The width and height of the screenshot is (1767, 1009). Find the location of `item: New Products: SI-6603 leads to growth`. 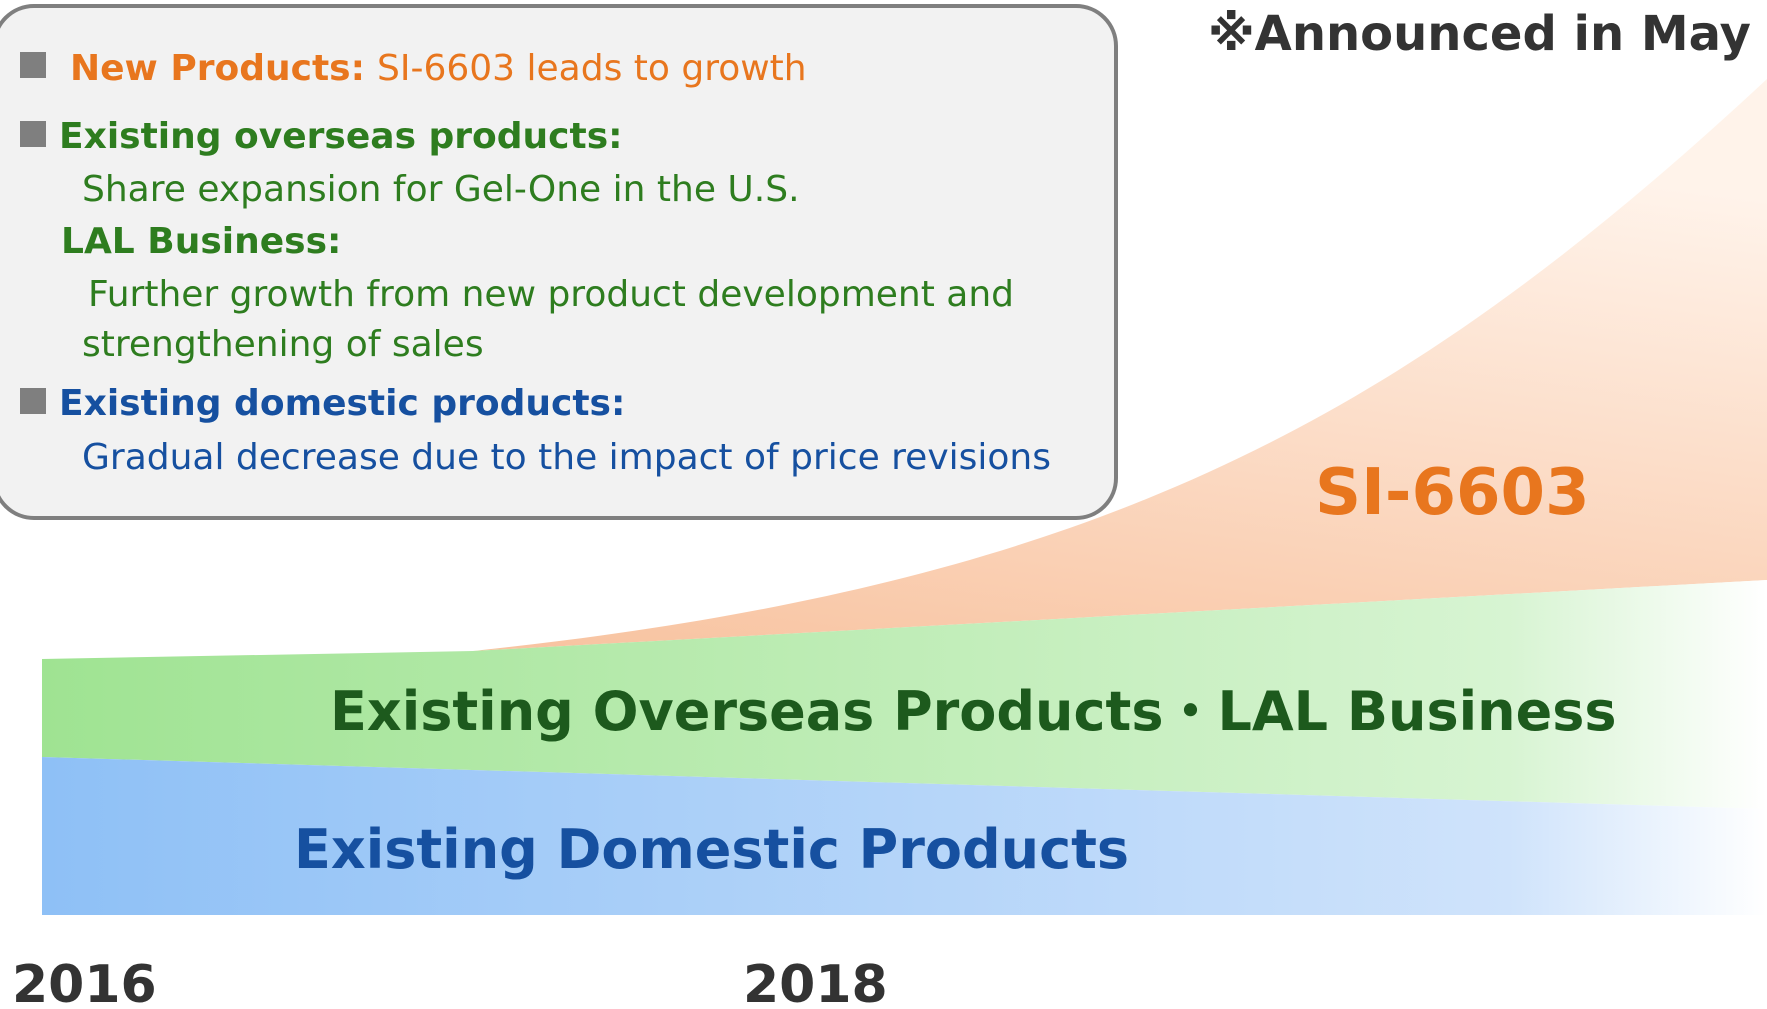

item: New Products: SI-6603 leads to growth is located at coordinates (438, 68).